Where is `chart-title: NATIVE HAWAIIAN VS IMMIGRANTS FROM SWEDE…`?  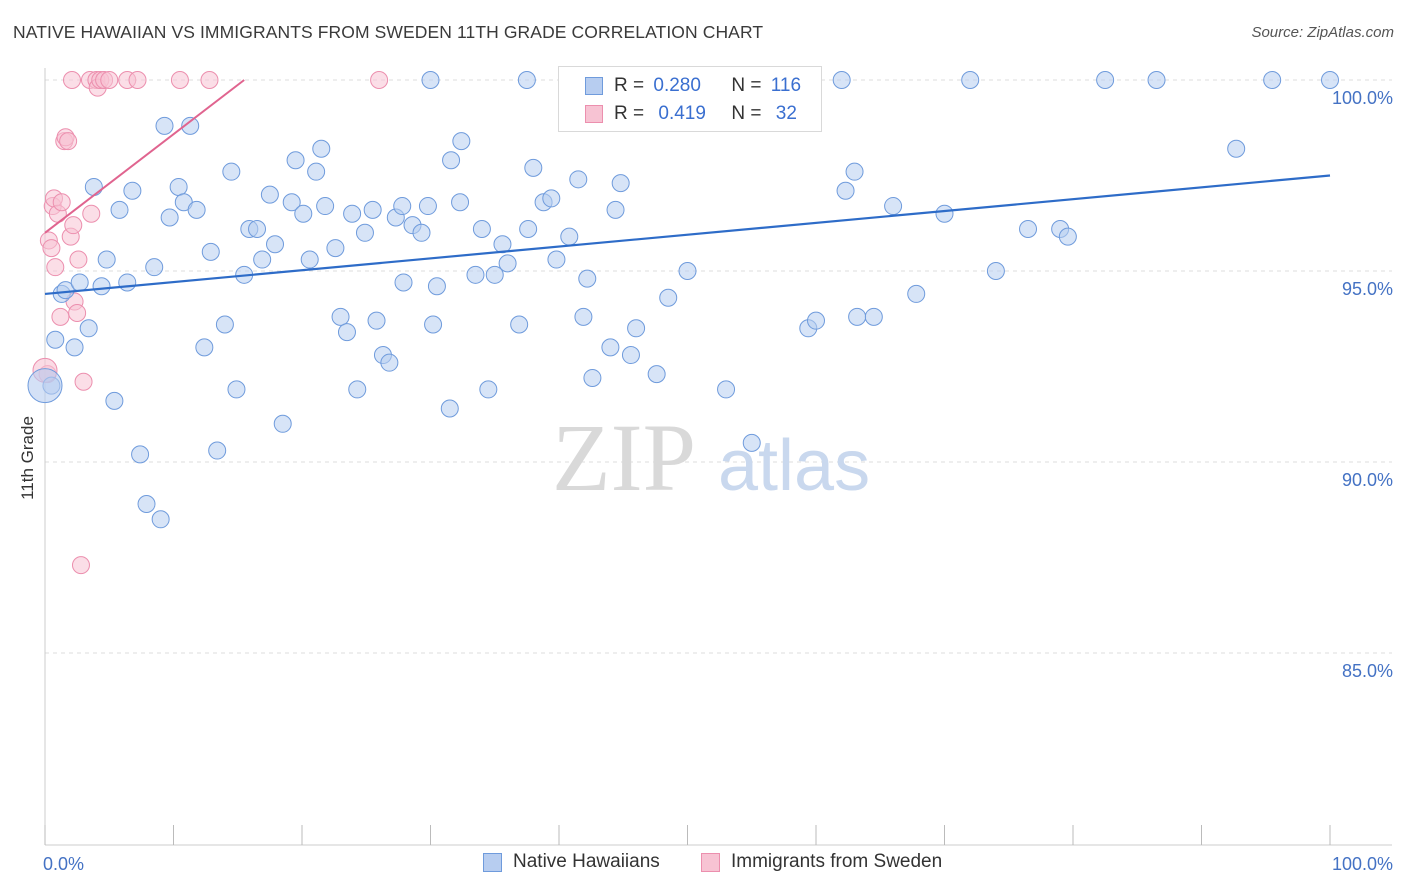 chart-title: NATIVE HAWAIIAN VS IMMIGRANTS FROM SWEDE… is located at coordinates (388, 32).